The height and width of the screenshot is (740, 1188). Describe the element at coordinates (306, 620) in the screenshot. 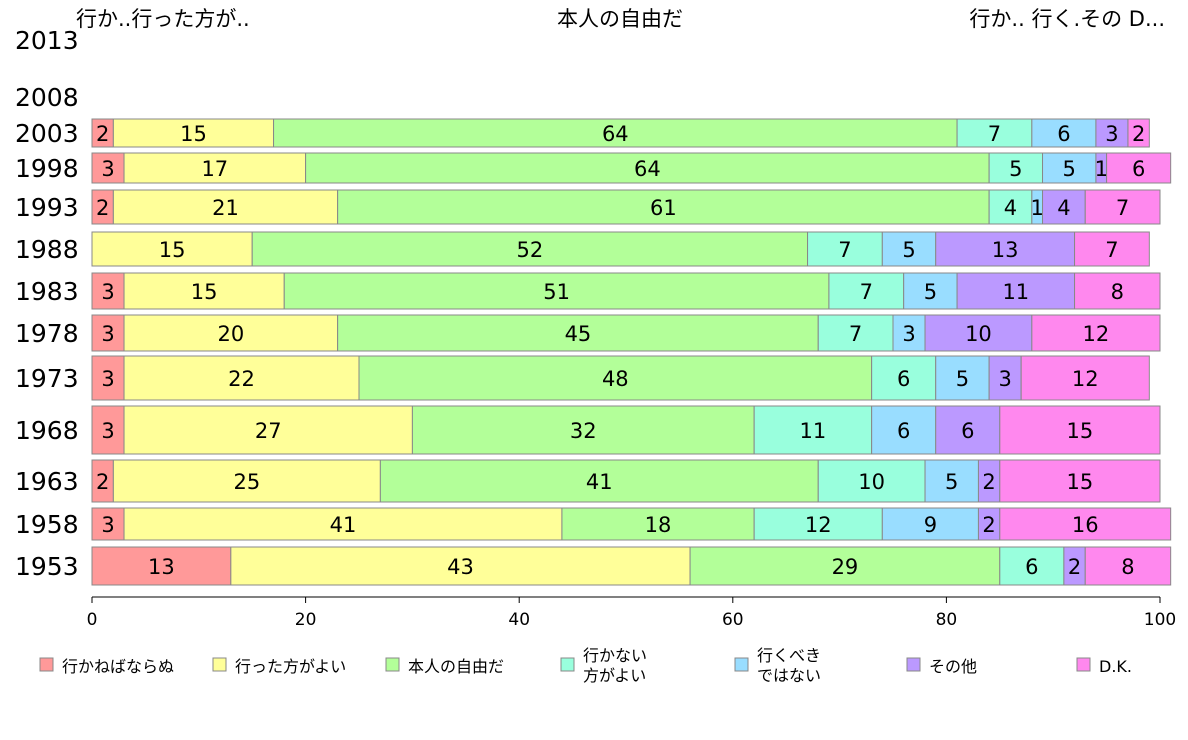

I see `x-tick-label: 20` at that location.